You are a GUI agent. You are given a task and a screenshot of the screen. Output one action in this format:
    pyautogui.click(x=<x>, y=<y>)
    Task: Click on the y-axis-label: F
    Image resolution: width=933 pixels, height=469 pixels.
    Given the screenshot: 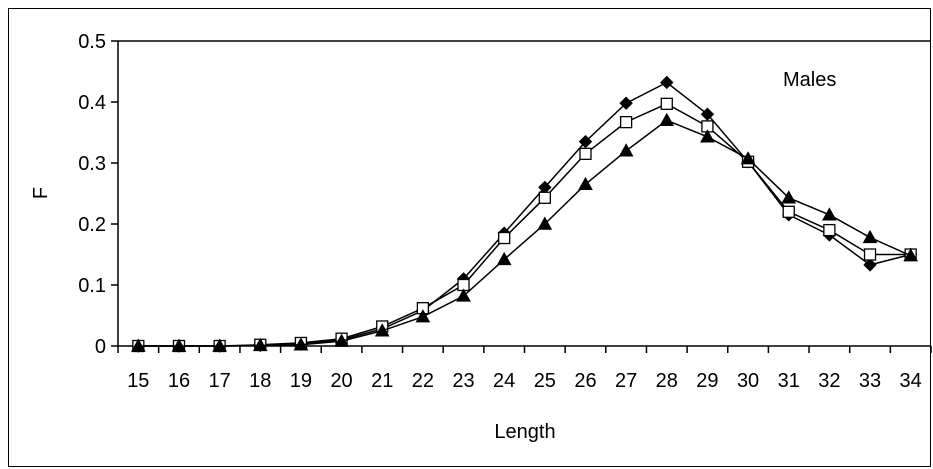 What is the action you would take?
    pyautogui.click(x=41, y=193)
    